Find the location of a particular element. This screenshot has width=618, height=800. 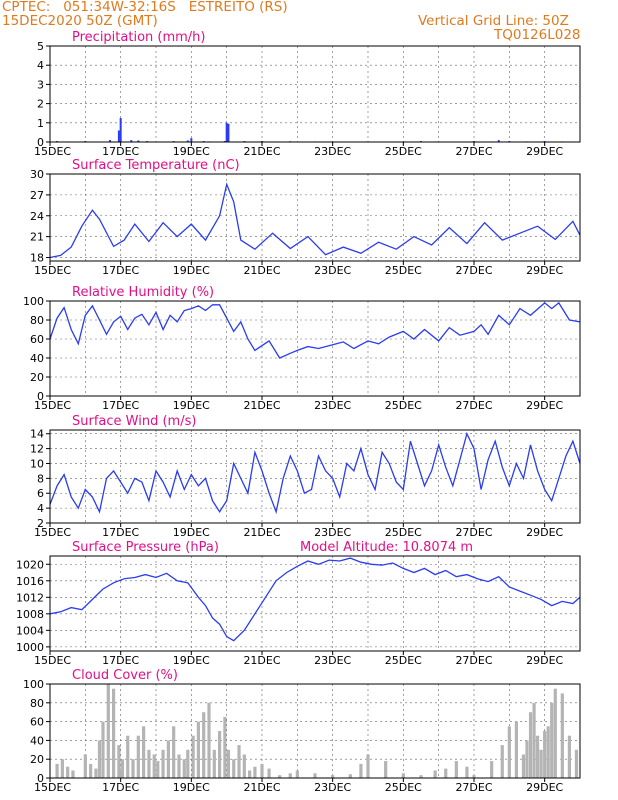

y-tick-label: 1000 is located at coordinates (30, 647).